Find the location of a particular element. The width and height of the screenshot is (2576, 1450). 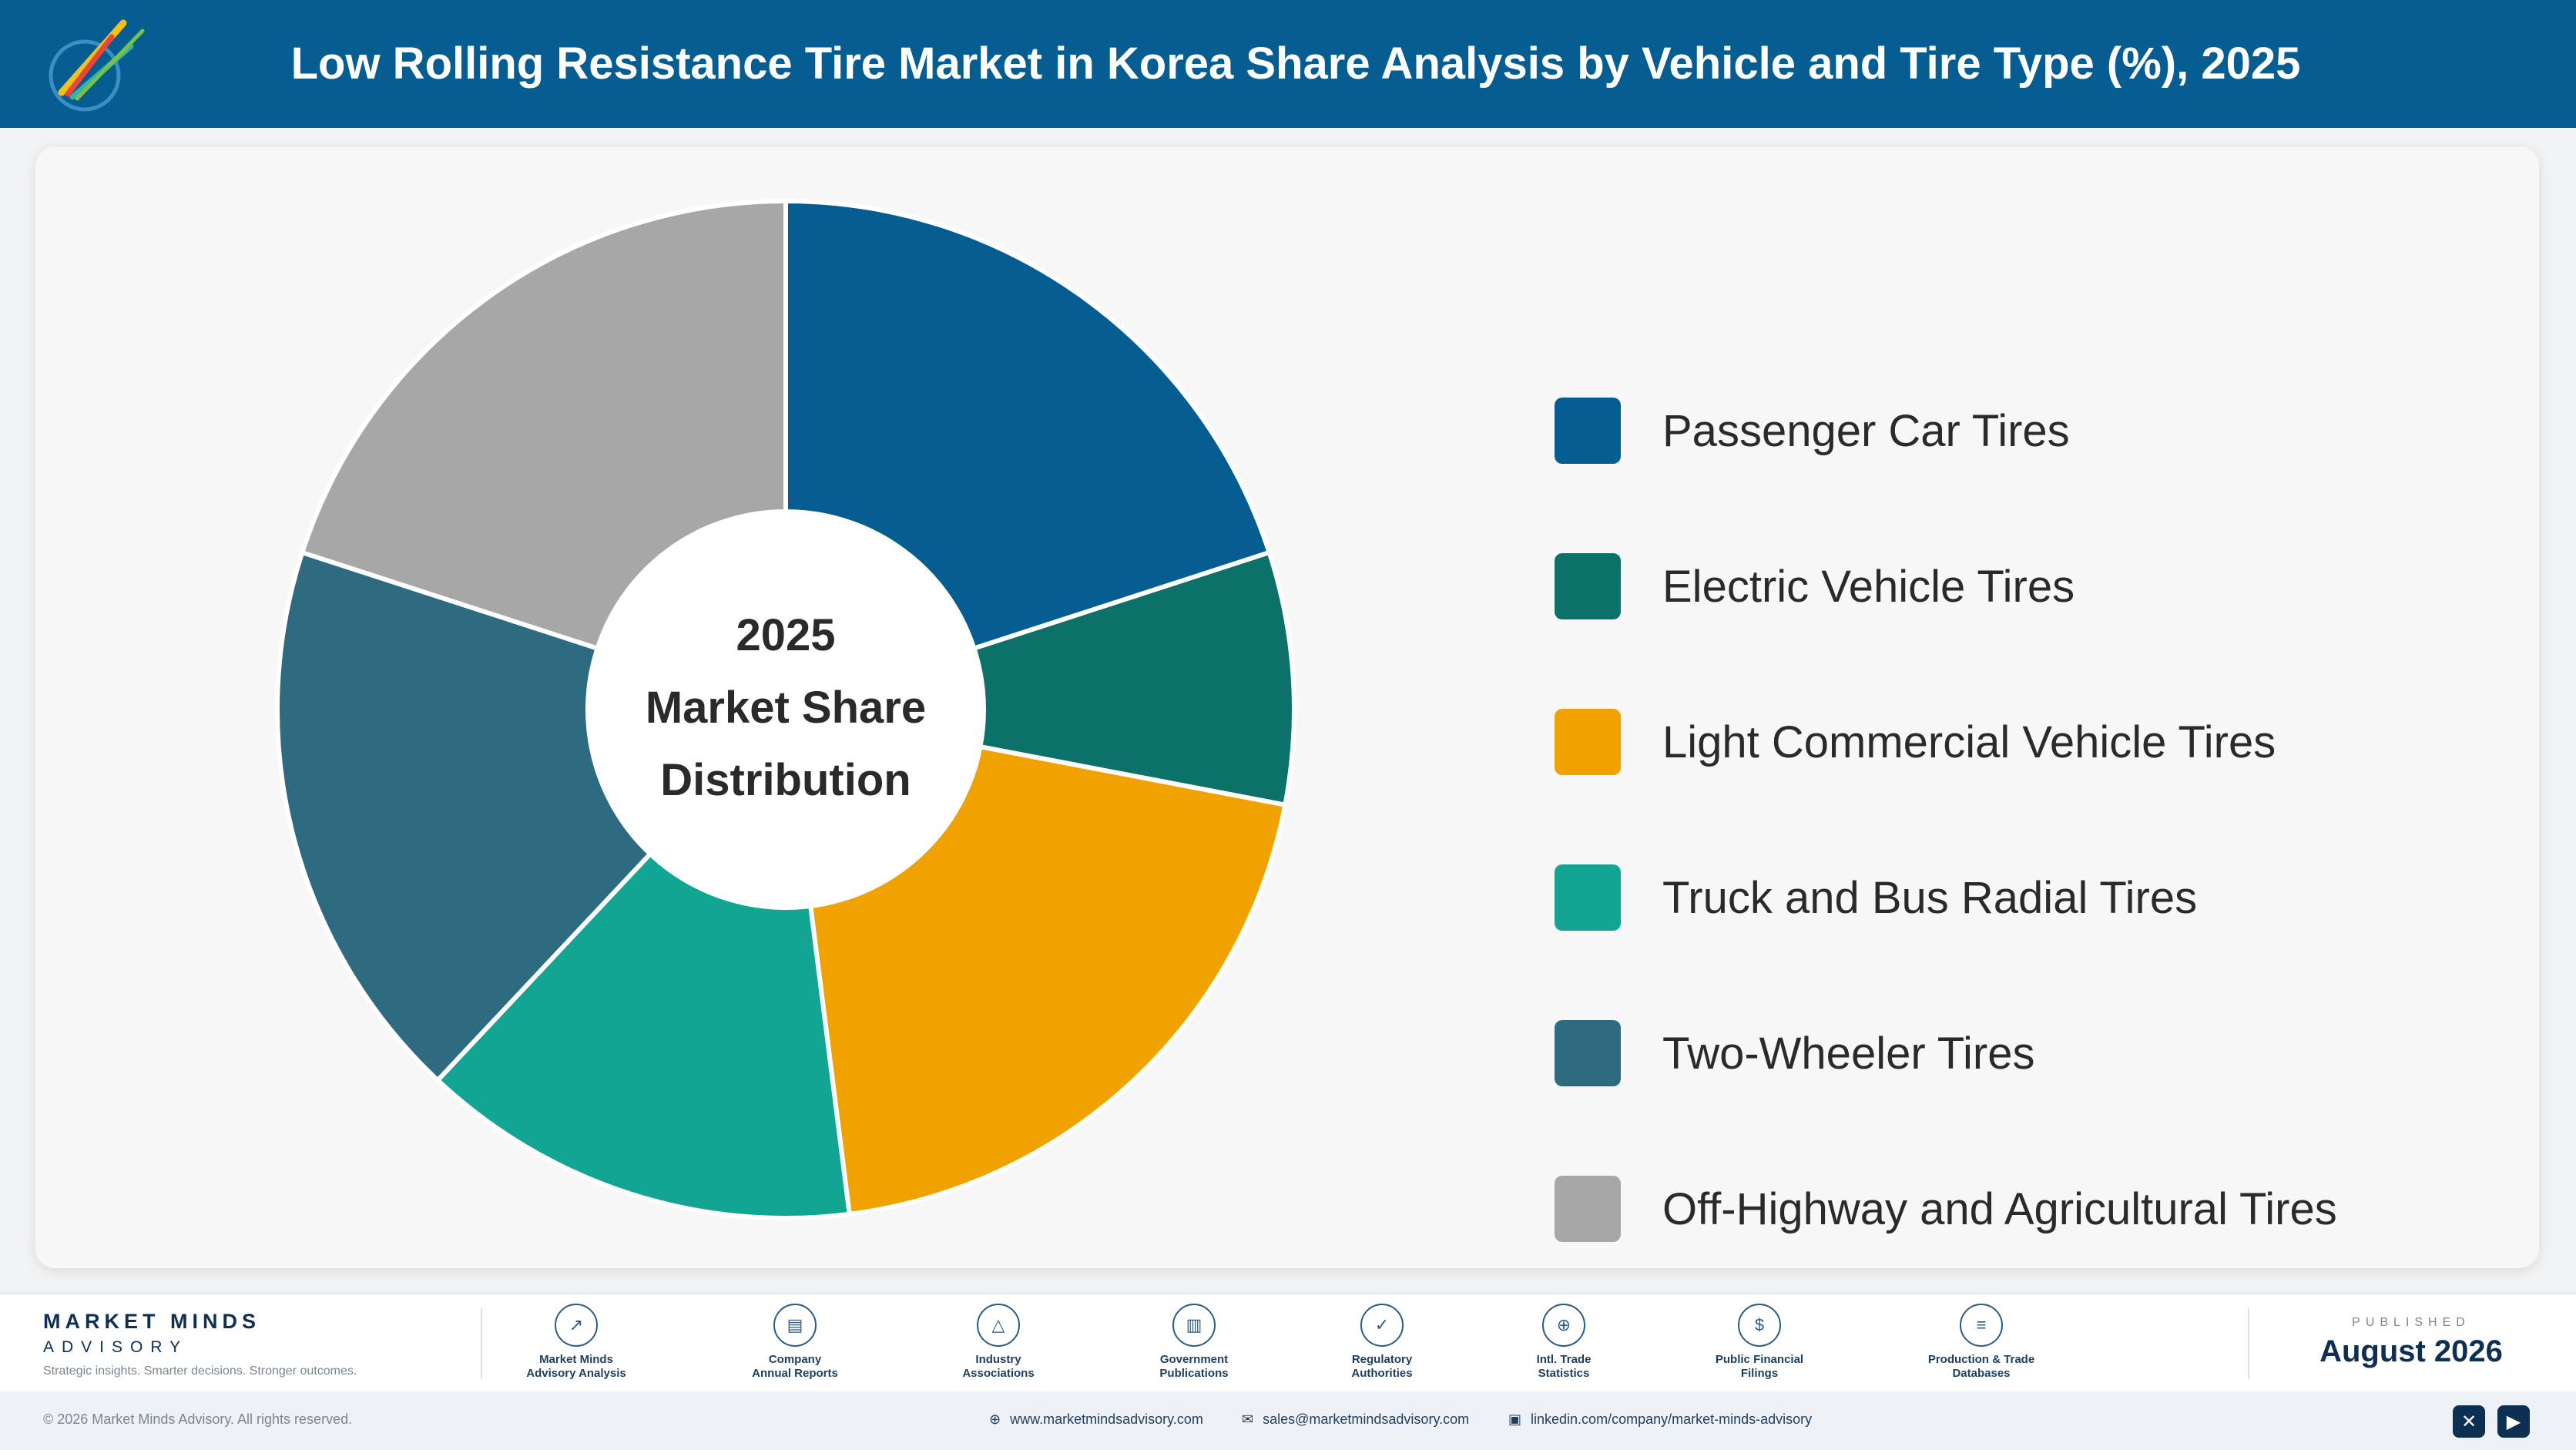

donut-hole is located at coordinates (785, 709).